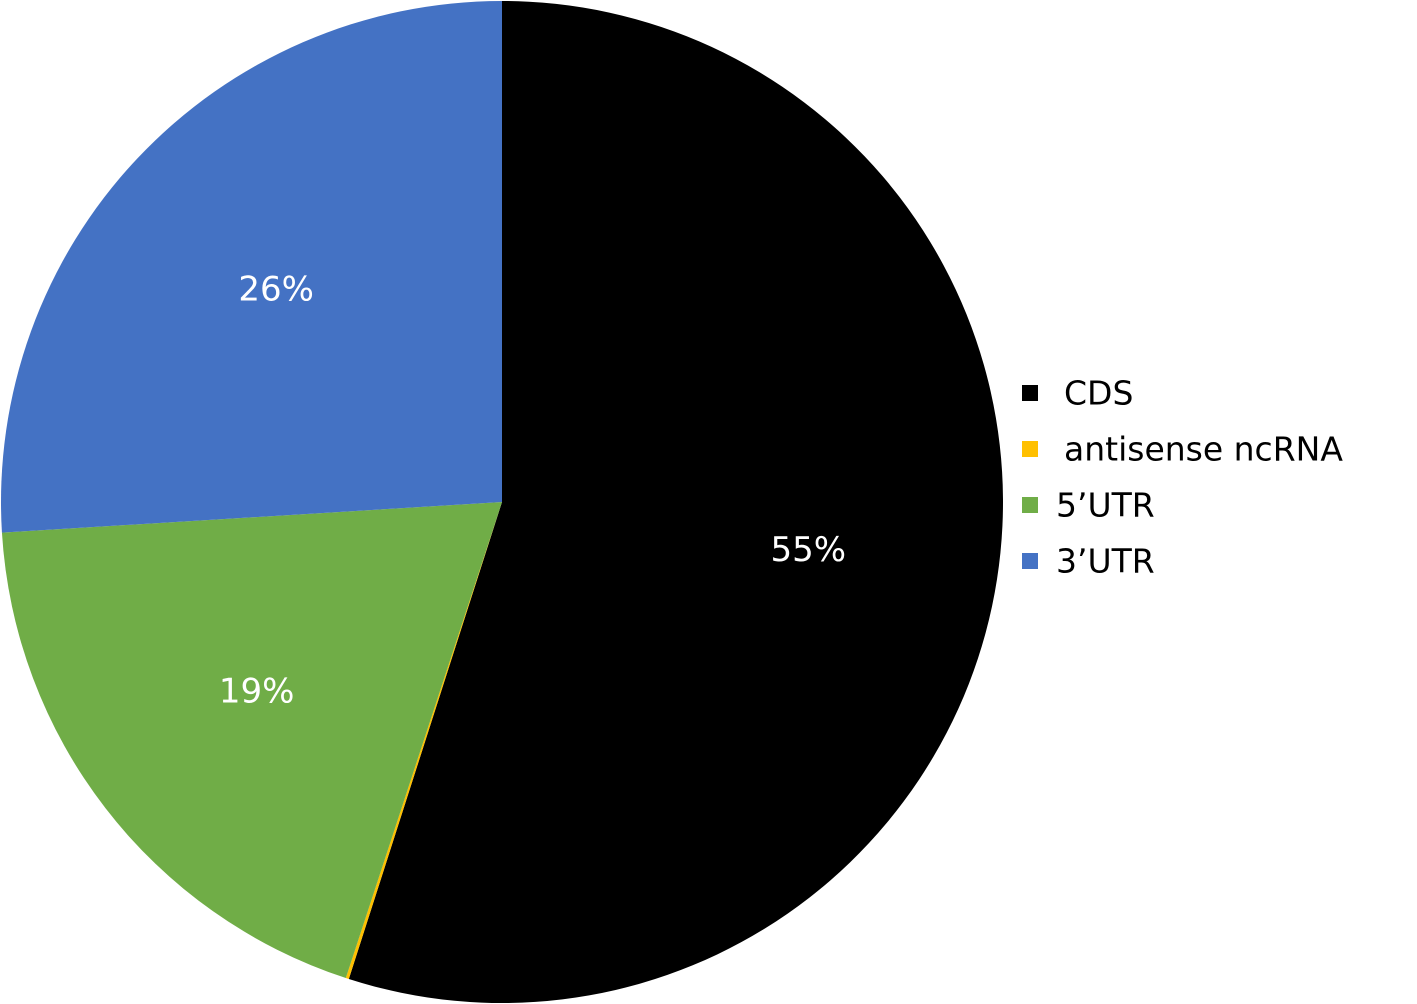  Describe the element at coordinates (257, 691) in the screenshot. I see `slice-label-5-utr: 19%` at that location.